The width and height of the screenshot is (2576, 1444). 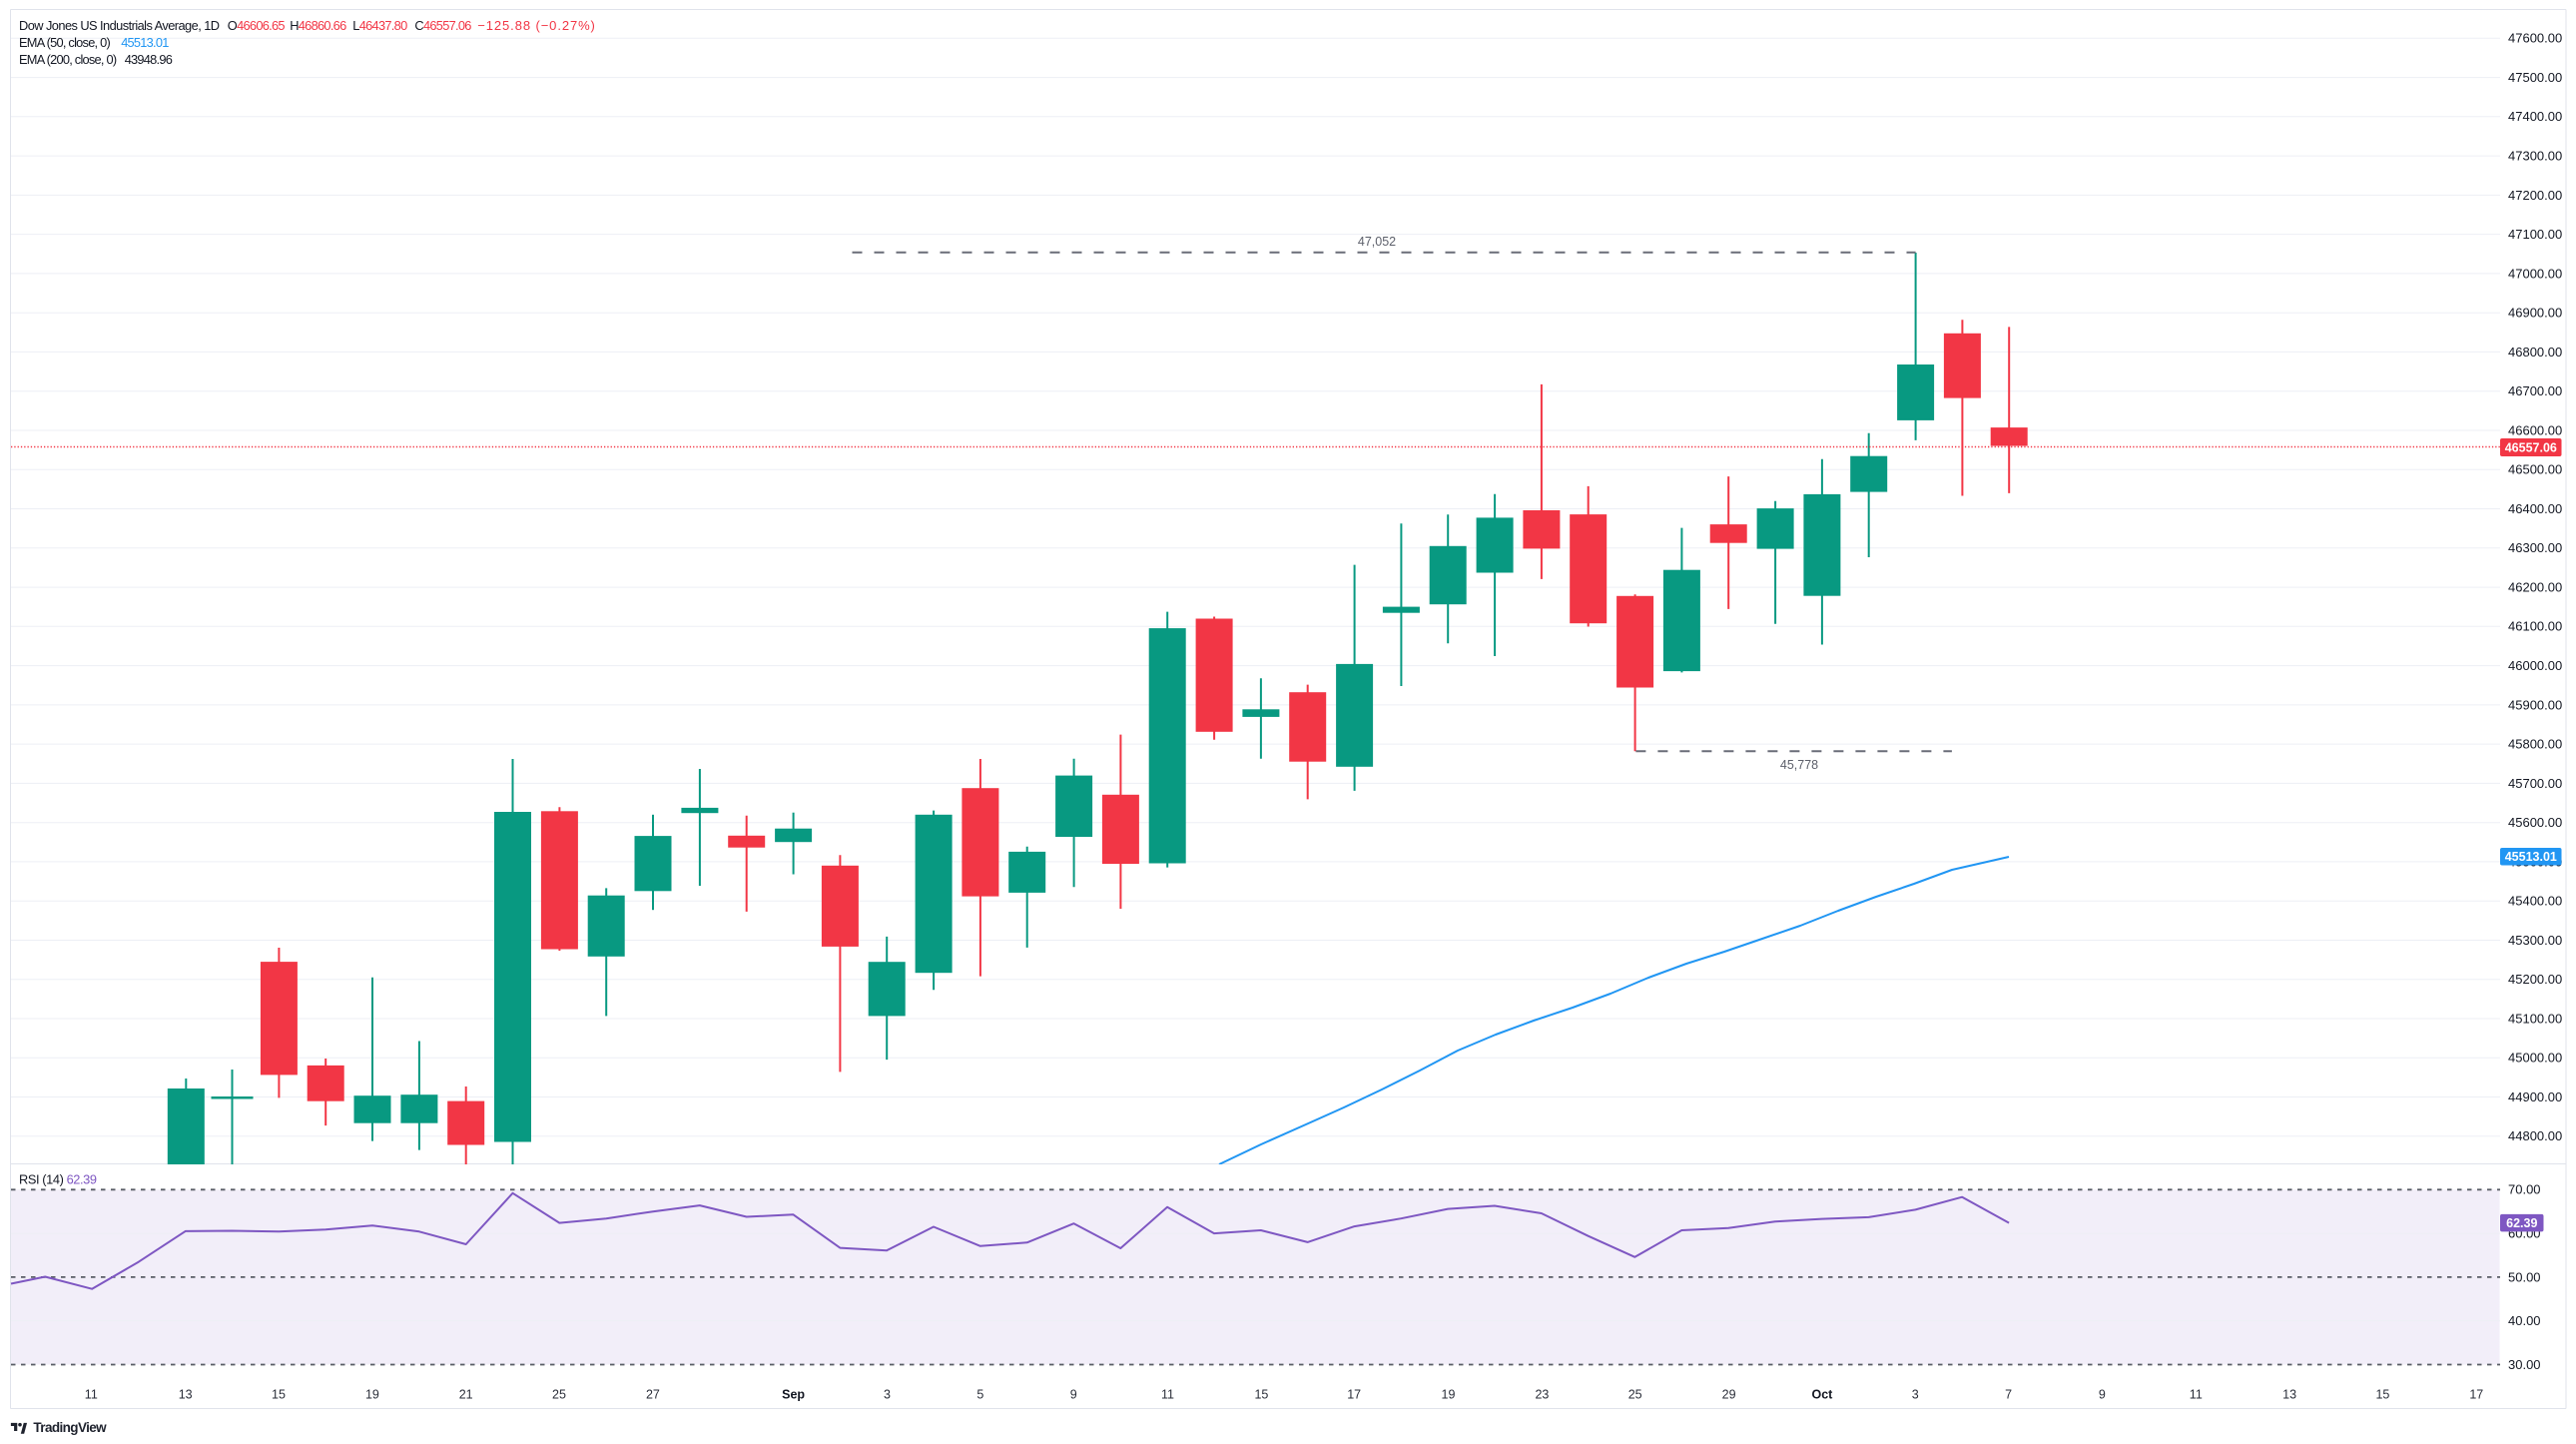 I want to click on svg-text: 45000.00, so click(x=2535, y=1059).